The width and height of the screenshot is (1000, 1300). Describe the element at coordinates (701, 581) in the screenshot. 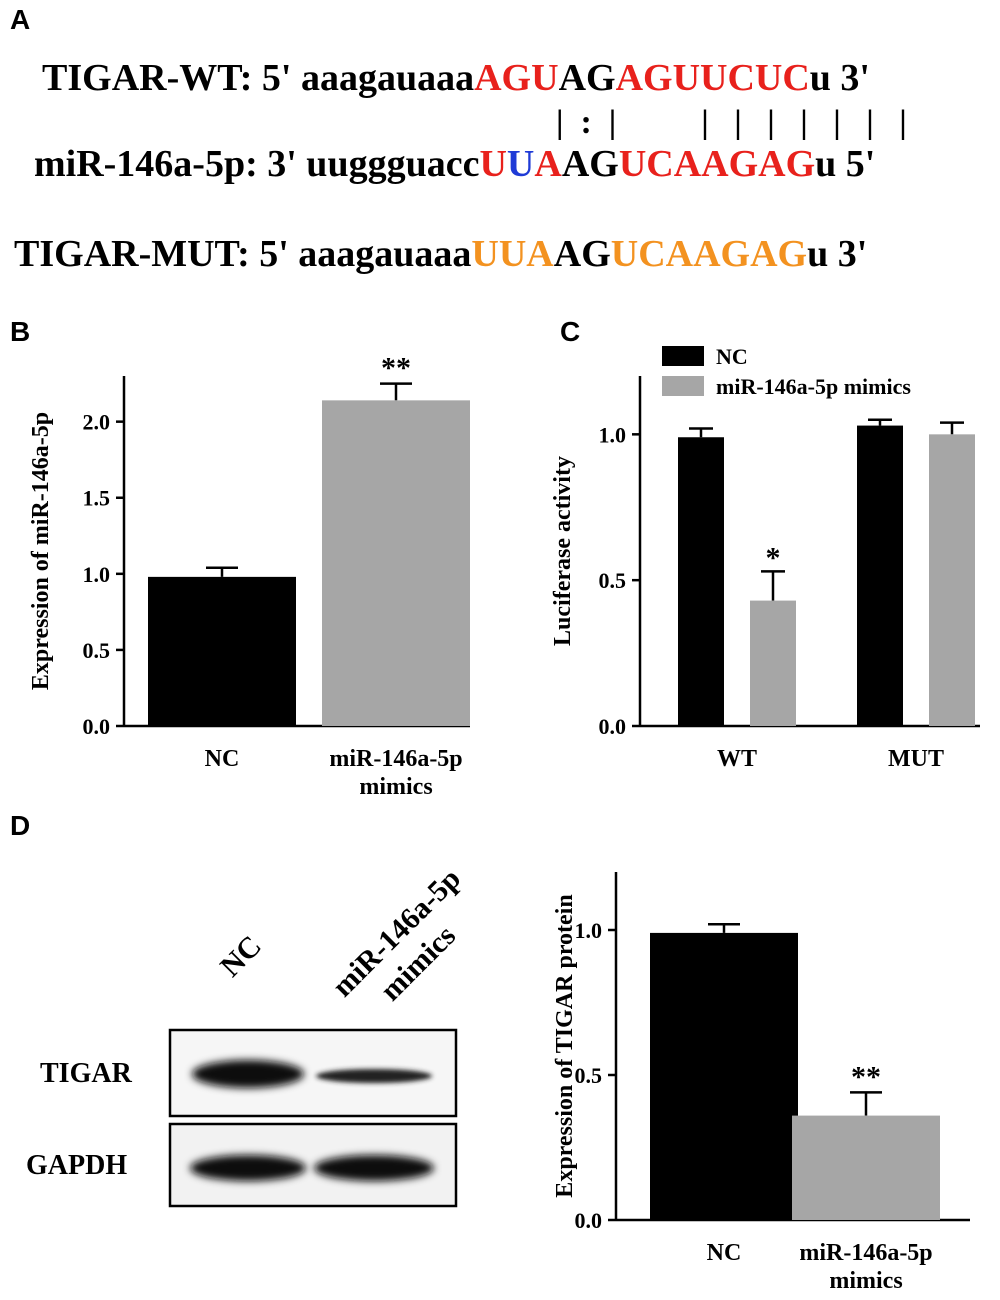

I see `bar-wt-nc` at that location.